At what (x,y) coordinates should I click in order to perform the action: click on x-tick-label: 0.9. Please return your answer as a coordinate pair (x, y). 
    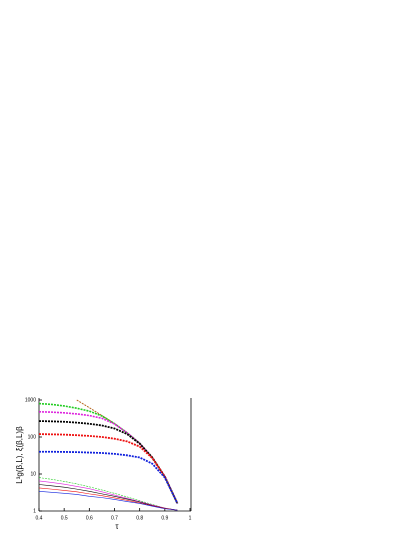
    Looking at the image, I should click on (164, 518).